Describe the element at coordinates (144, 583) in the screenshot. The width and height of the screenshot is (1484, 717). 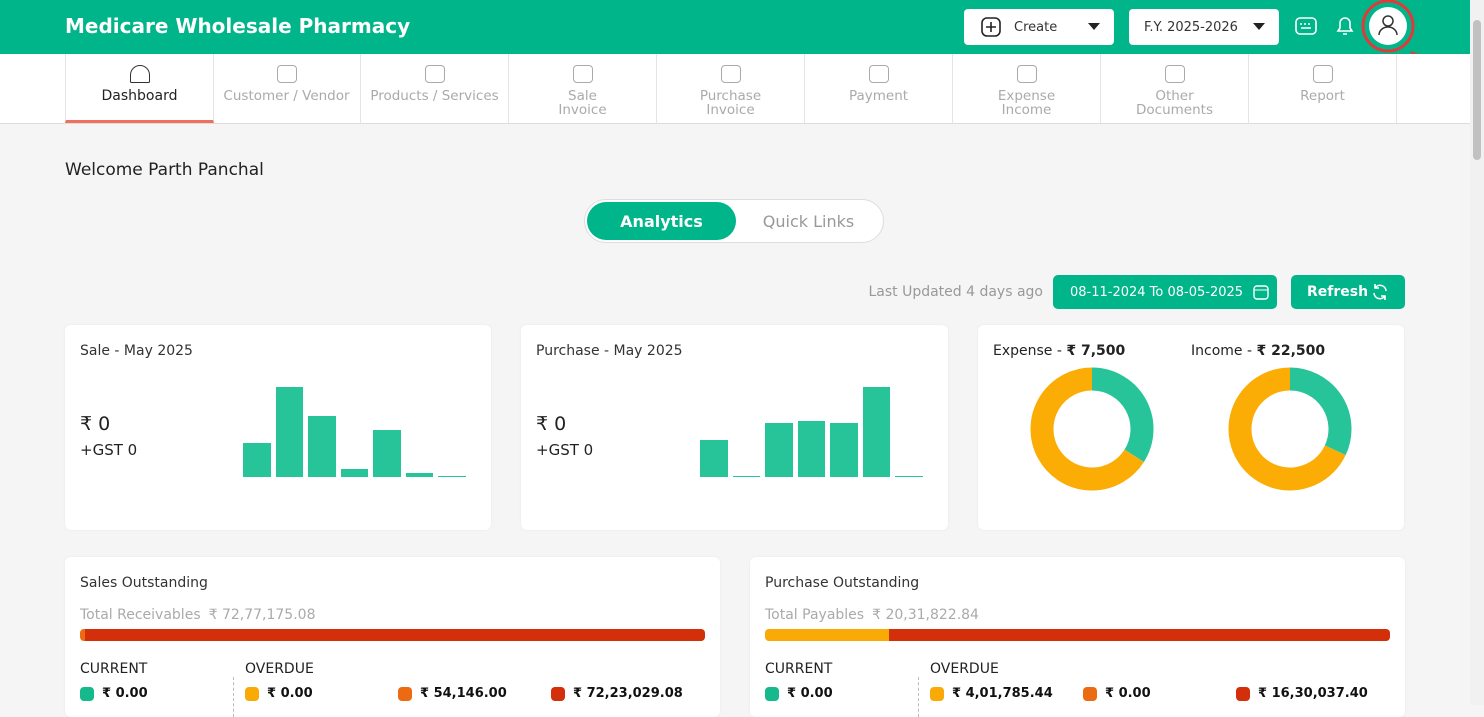
I see `card-title: Sales Outstanding` at that location.